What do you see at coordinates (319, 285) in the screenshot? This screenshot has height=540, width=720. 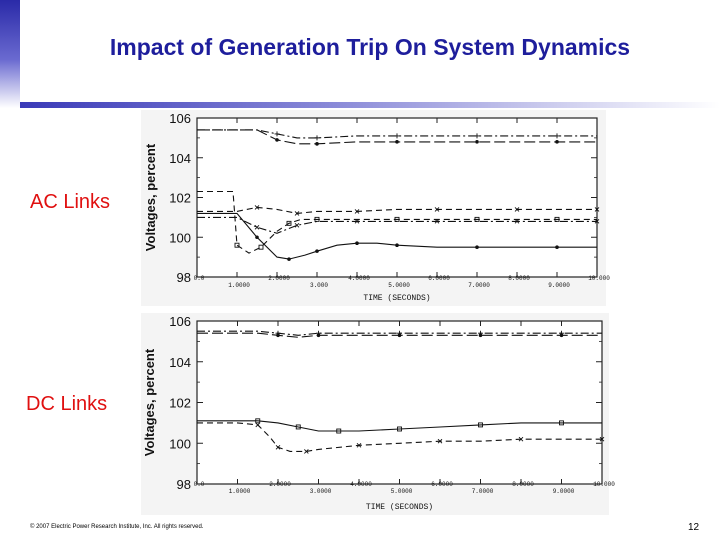 I see `x-tick-label: 3.000` at bounding box center [319, 285].